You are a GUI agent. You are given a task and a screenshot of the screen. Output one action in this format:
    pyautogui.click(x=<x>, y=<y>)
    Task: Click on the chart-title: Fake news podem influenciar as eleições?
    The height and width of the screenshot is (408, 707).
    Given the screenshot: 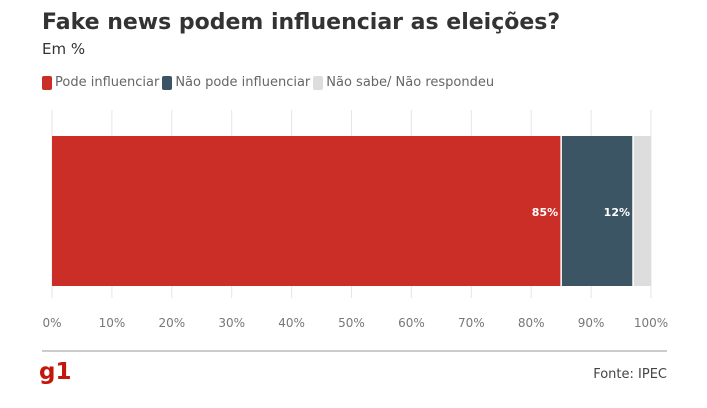 What is the action you would take?
    pyautogui.click(x=301, y=22)
    